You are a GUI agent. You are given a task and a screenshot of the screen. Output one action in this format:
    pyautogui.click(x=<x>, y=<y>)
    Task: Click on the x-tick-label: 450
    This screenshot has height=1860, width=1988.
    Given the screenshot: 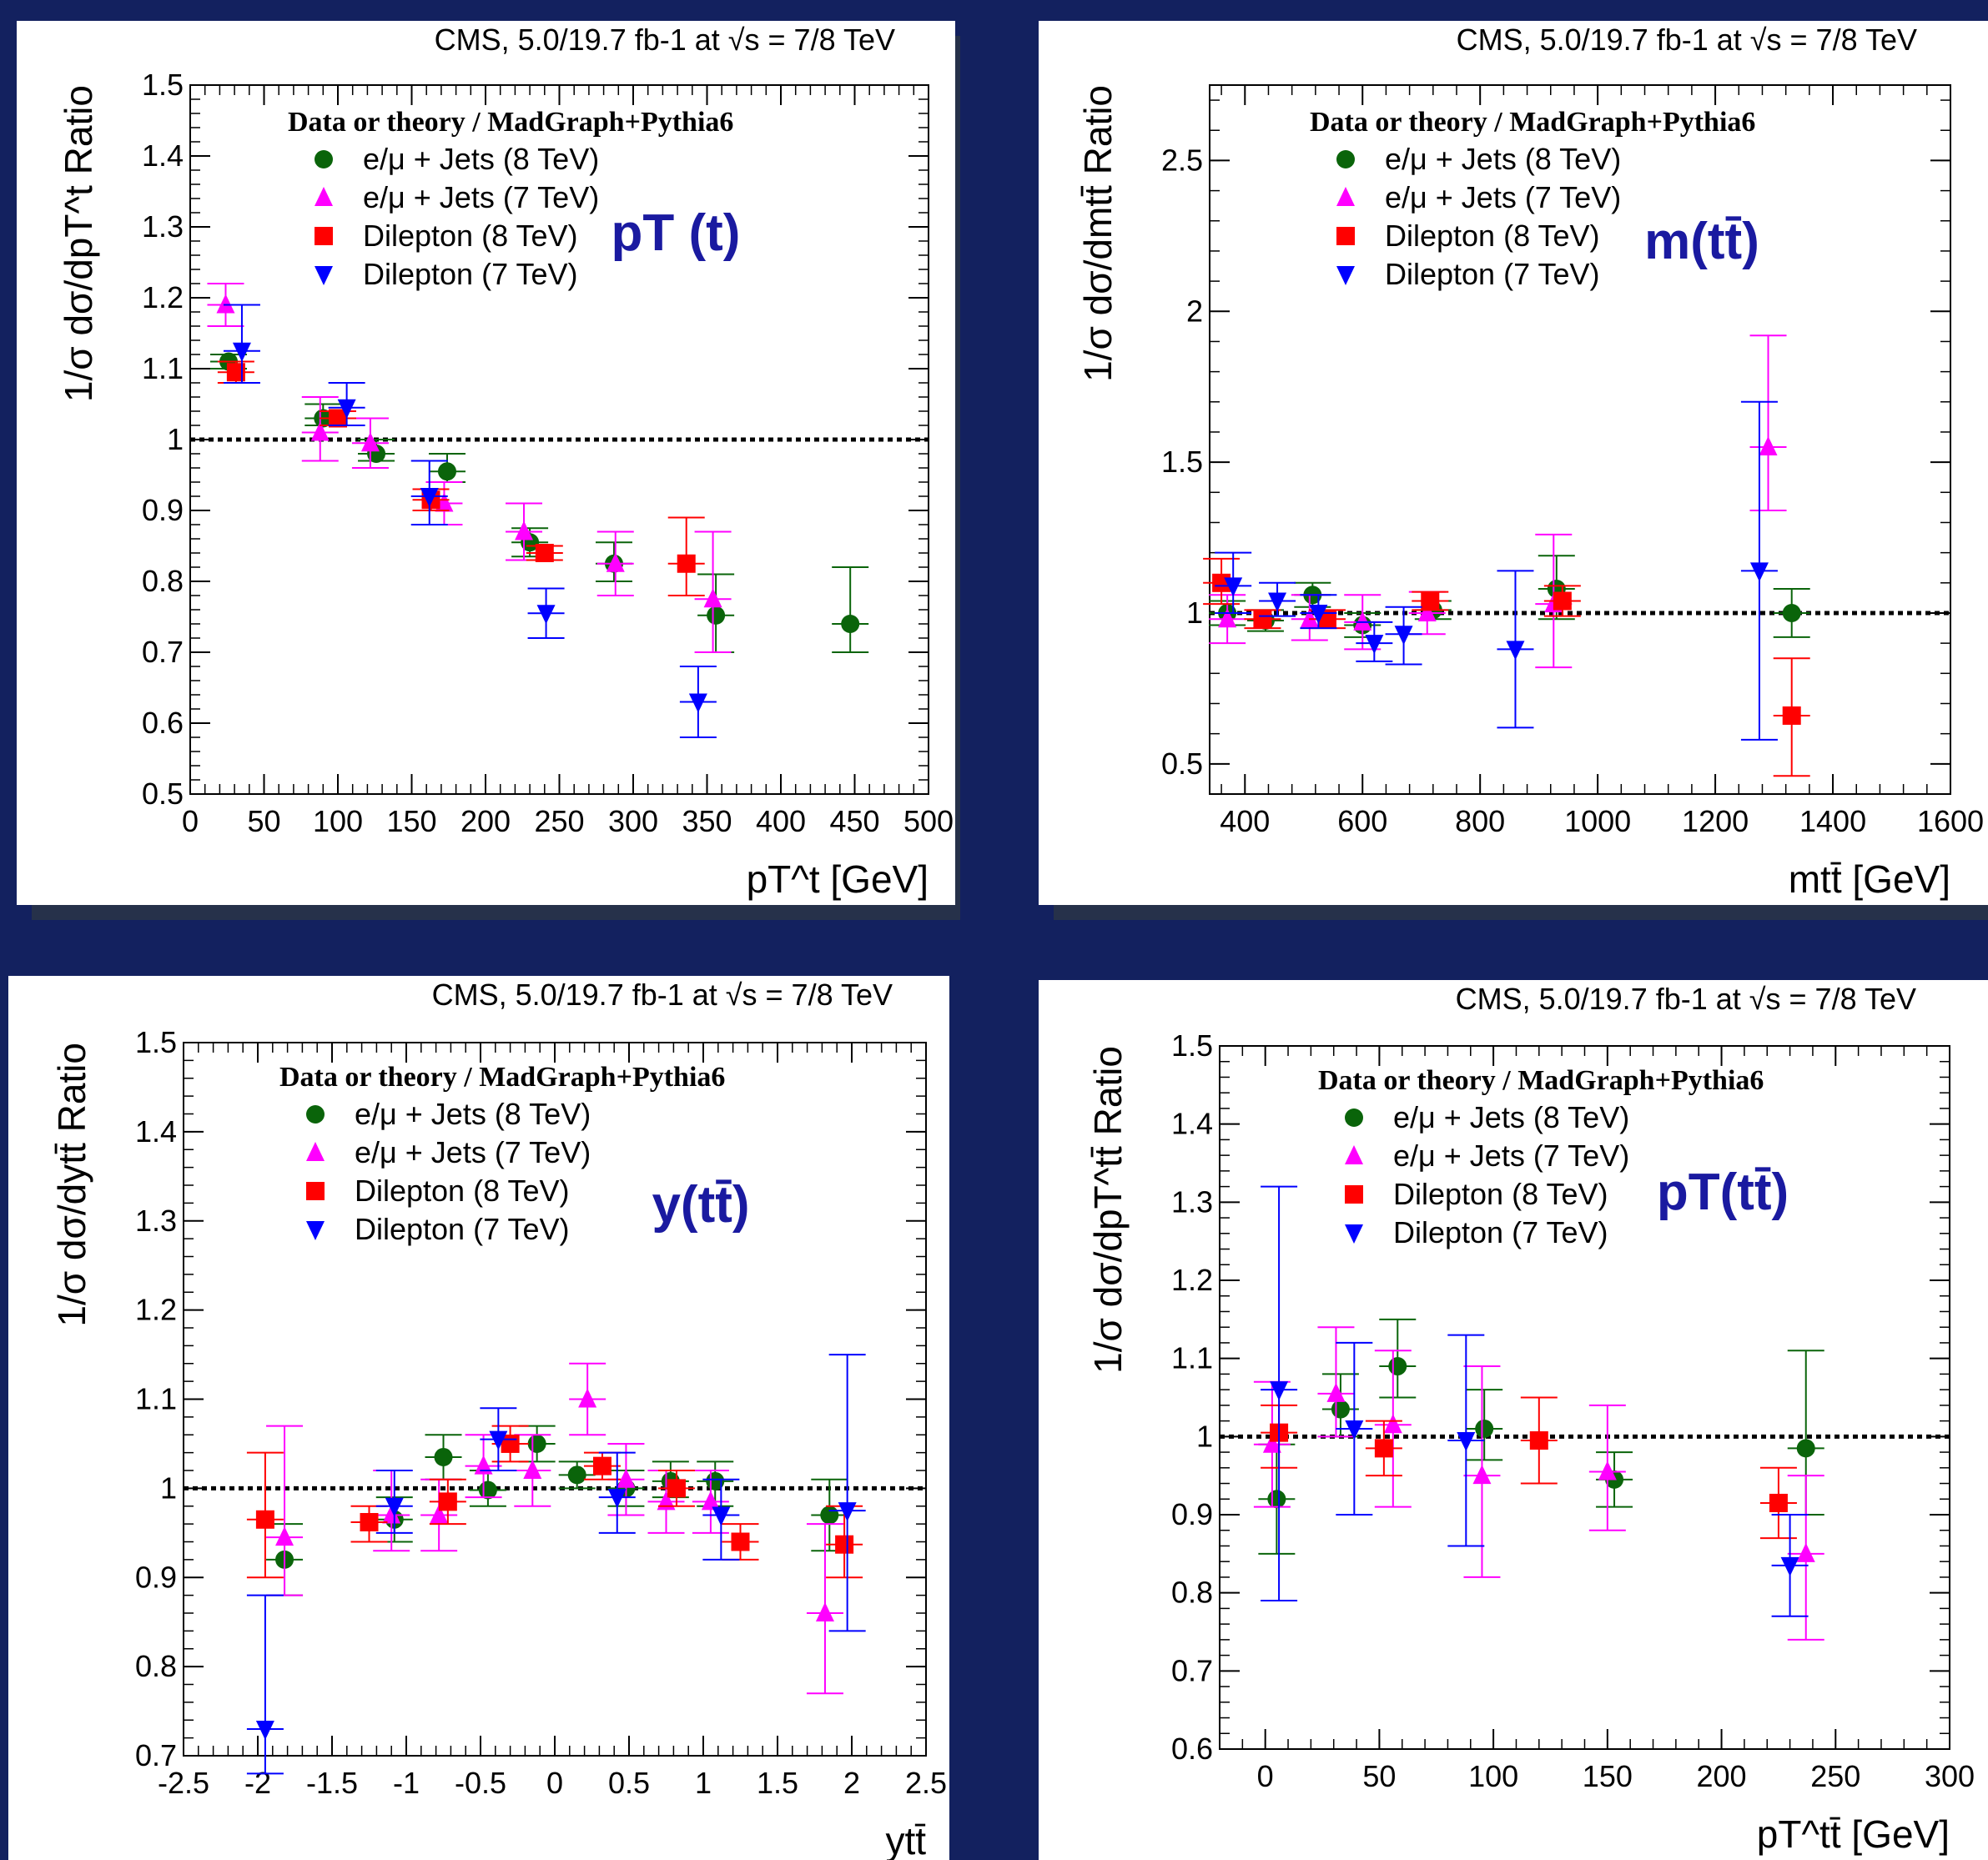 What is the action you would take?
    pyautogui.click(x=854, y=821)
    